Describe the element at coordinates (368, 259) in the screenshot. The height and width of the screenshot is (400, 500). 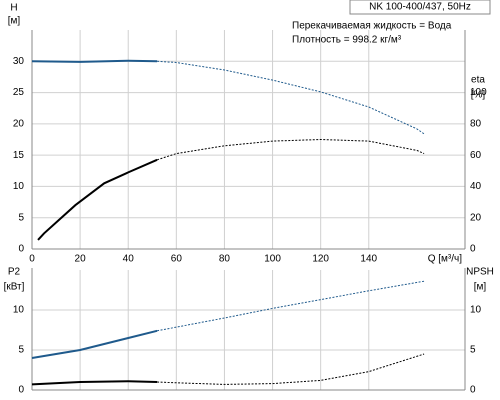
I see `x-tick-label: 140` at that location.